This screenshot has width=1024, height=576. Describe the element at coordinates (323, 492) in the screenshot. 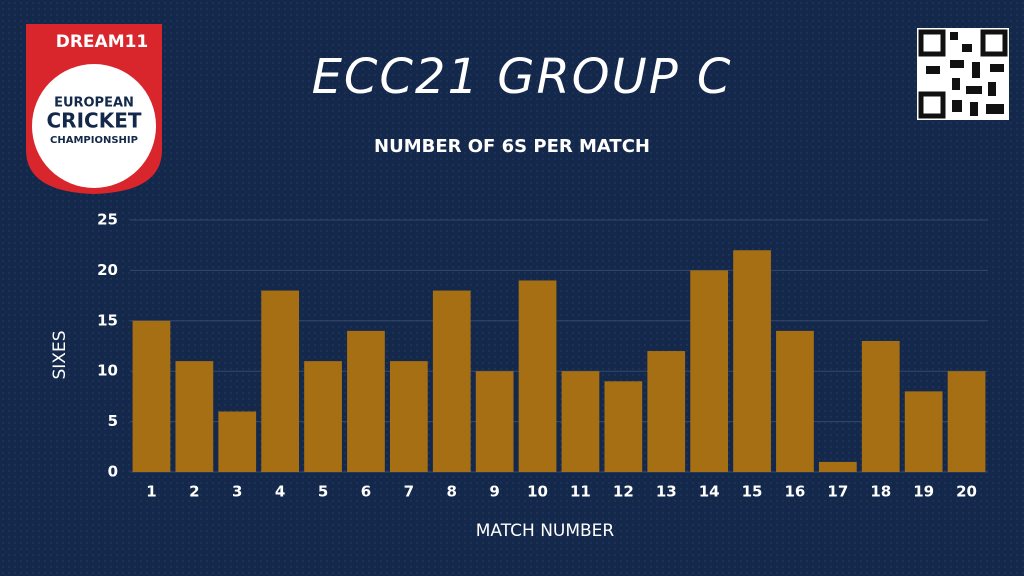

I see `x-tick-label: 5` at that location.